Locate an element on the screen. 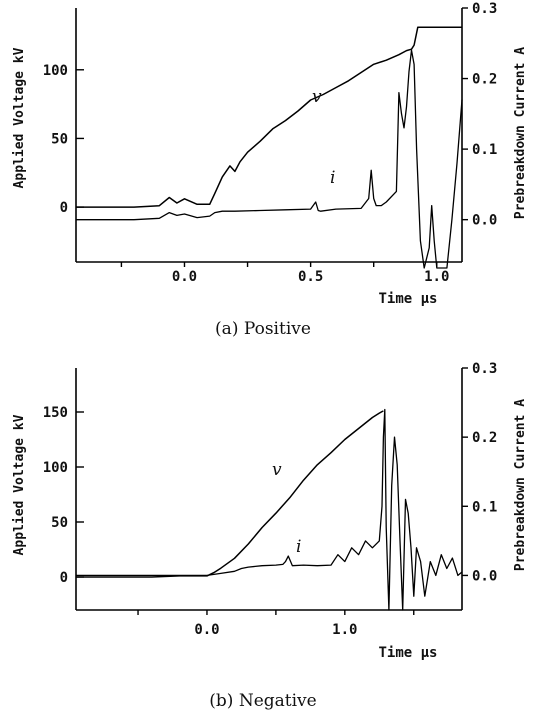  caption: (b) Negative is located at coordinates (262, 701).